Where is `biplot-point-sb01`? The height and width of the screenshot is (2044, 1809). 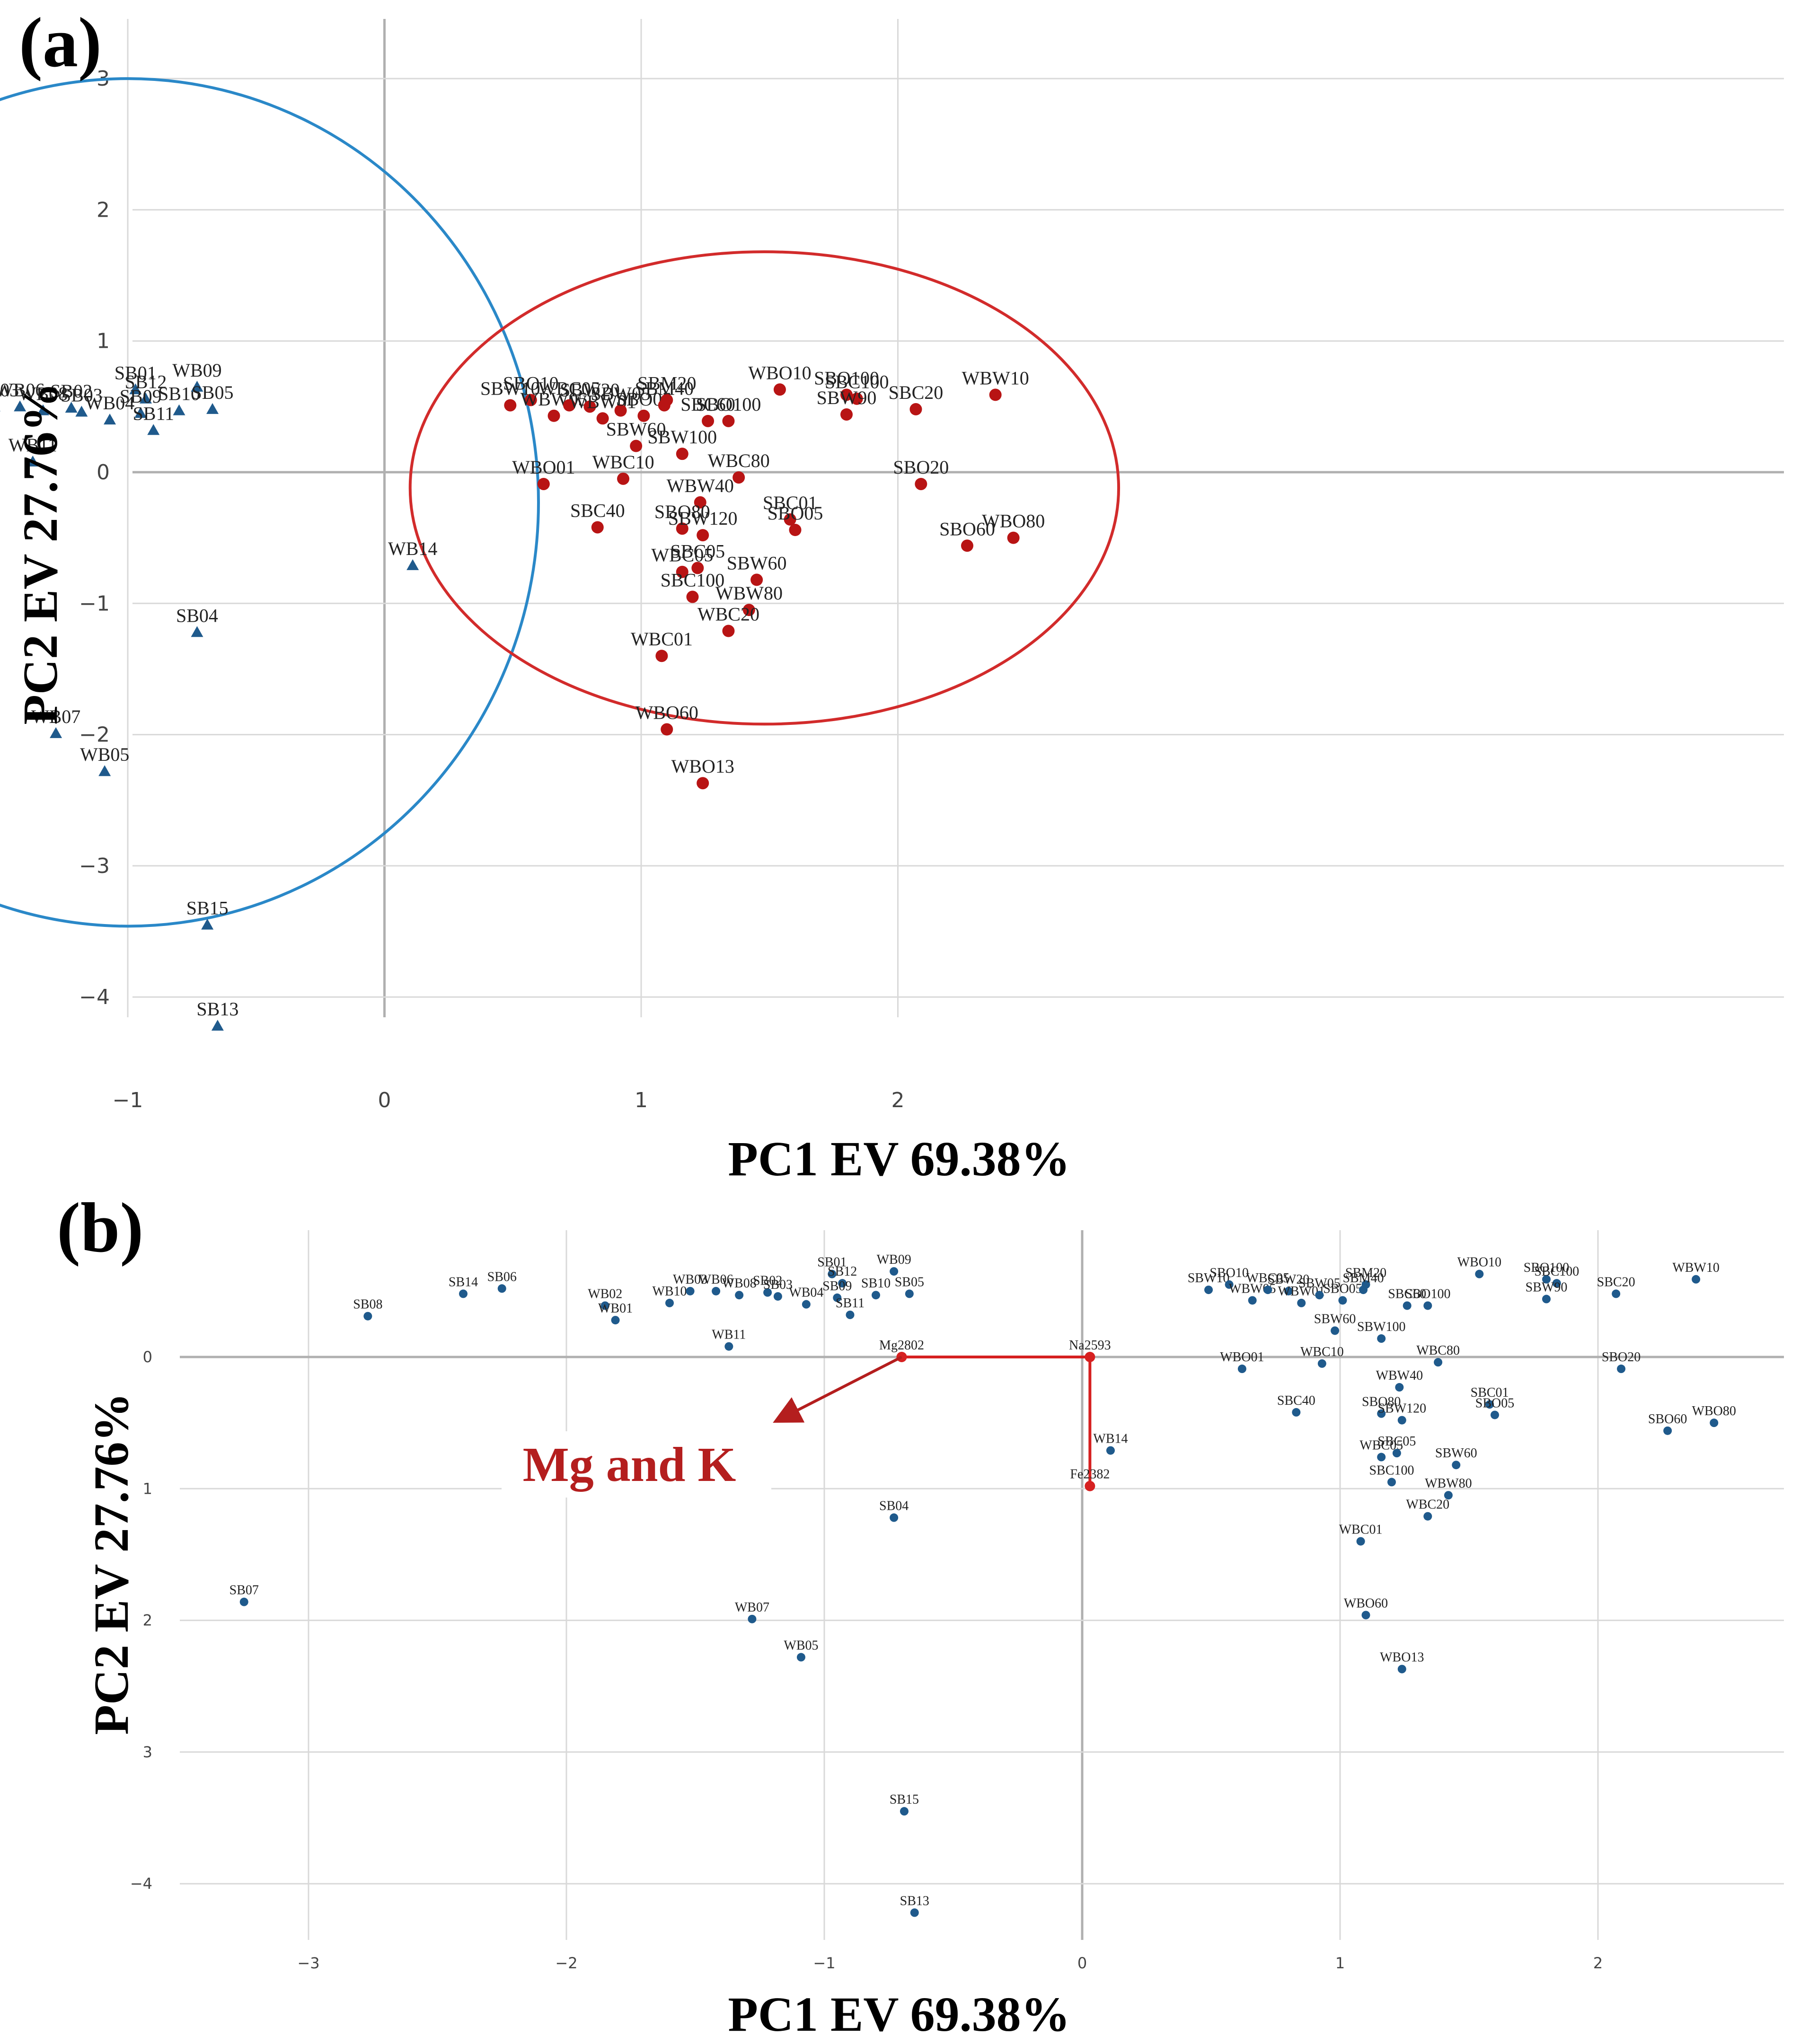 biplot-point-sb01 is located at coordinates (833, 1273).